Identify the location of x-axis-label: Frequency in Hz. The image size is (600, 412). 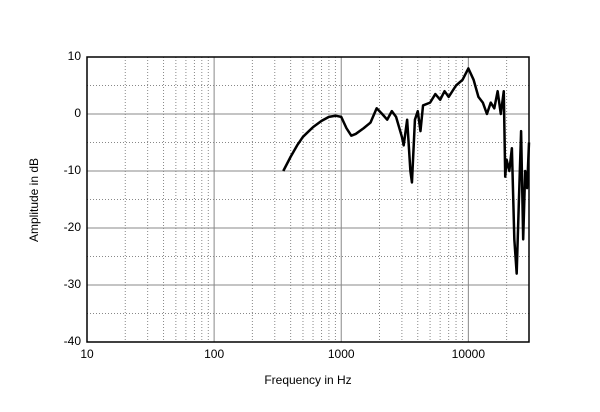
(307, 380).